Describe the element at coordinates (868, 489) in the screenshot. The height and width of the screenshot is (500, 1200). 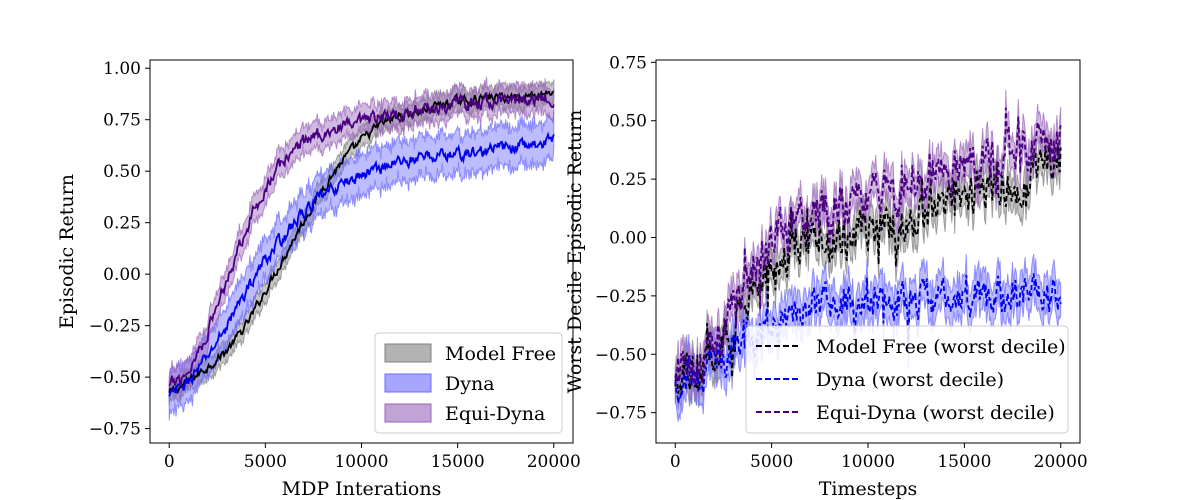
I see `x-axis-label: Timesteps` at that location.